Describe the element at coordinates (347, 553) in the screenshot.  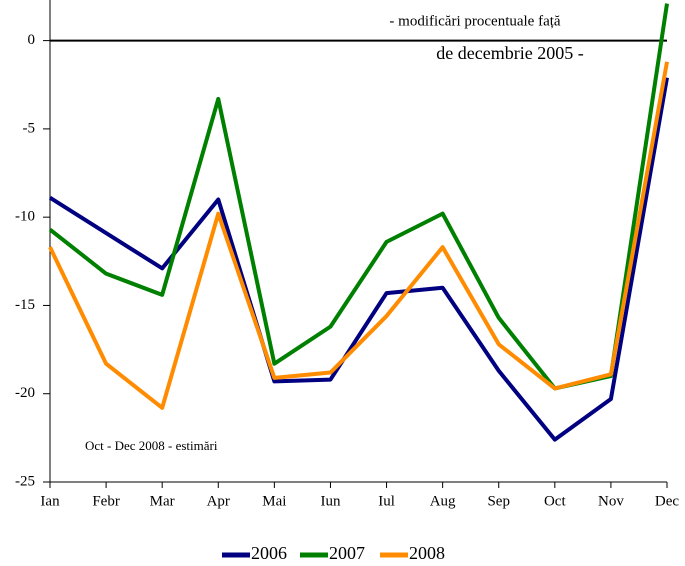
I see `legend-label: 2007` at that location.